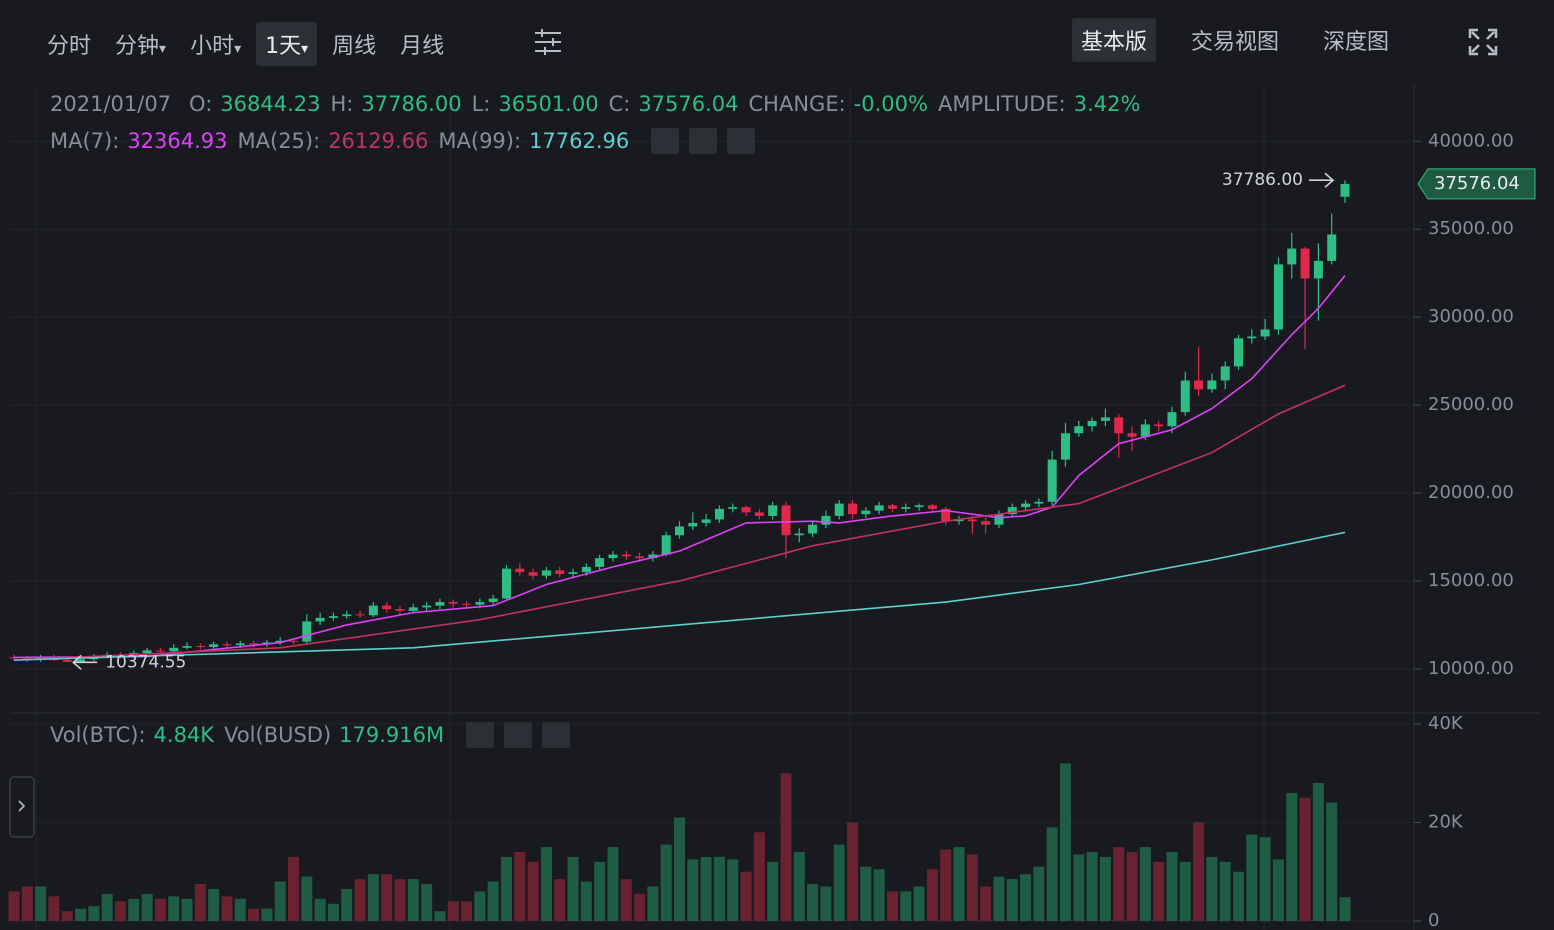  Describe the element at coordinates (98, 735) in the screenshot. I see `vol-label: Vol(BTC):` at that location.